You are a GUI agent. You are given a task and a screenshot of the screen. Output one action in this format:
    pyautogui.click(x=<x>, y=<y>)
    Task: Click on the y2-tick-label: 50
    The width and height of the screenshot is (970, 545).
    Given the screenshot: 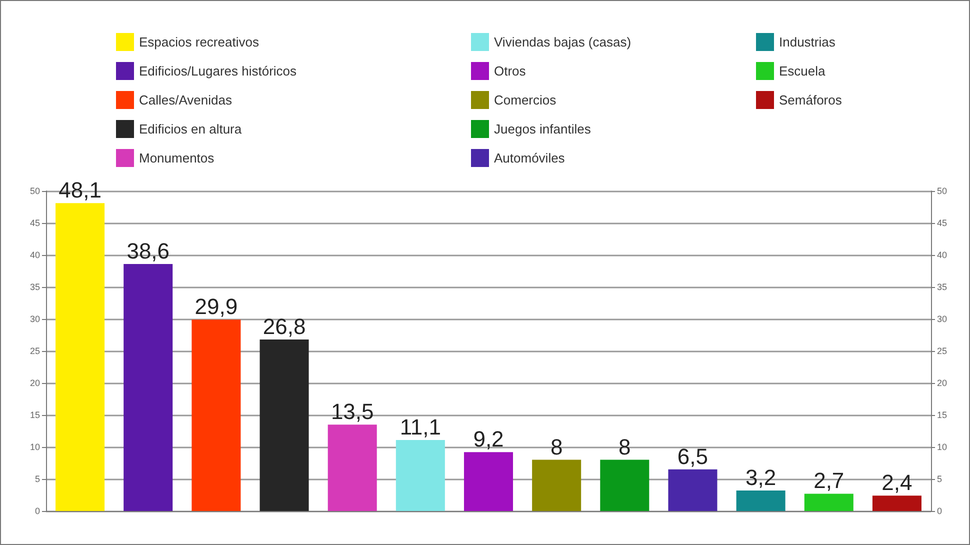 What is the action you would take?
    pyautogui.click(x=942, y=191)
    